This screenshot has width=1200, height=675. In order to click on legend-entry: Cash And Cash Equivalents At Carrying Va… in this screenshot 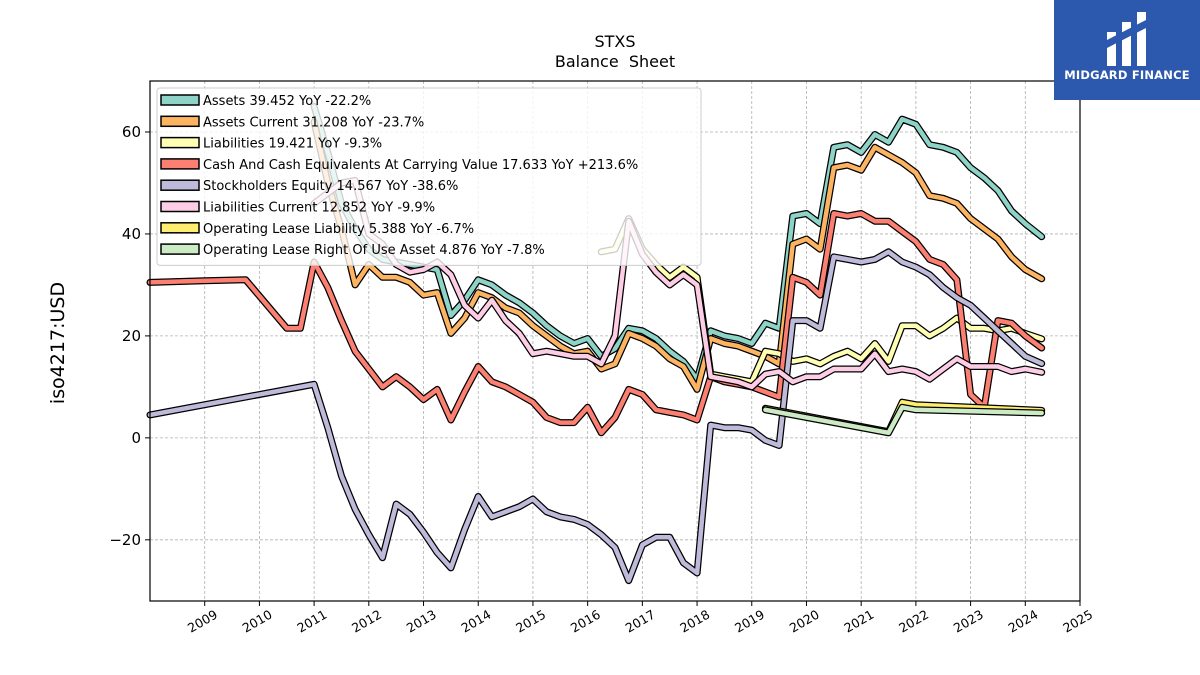, I will do `click(420, 165)`.